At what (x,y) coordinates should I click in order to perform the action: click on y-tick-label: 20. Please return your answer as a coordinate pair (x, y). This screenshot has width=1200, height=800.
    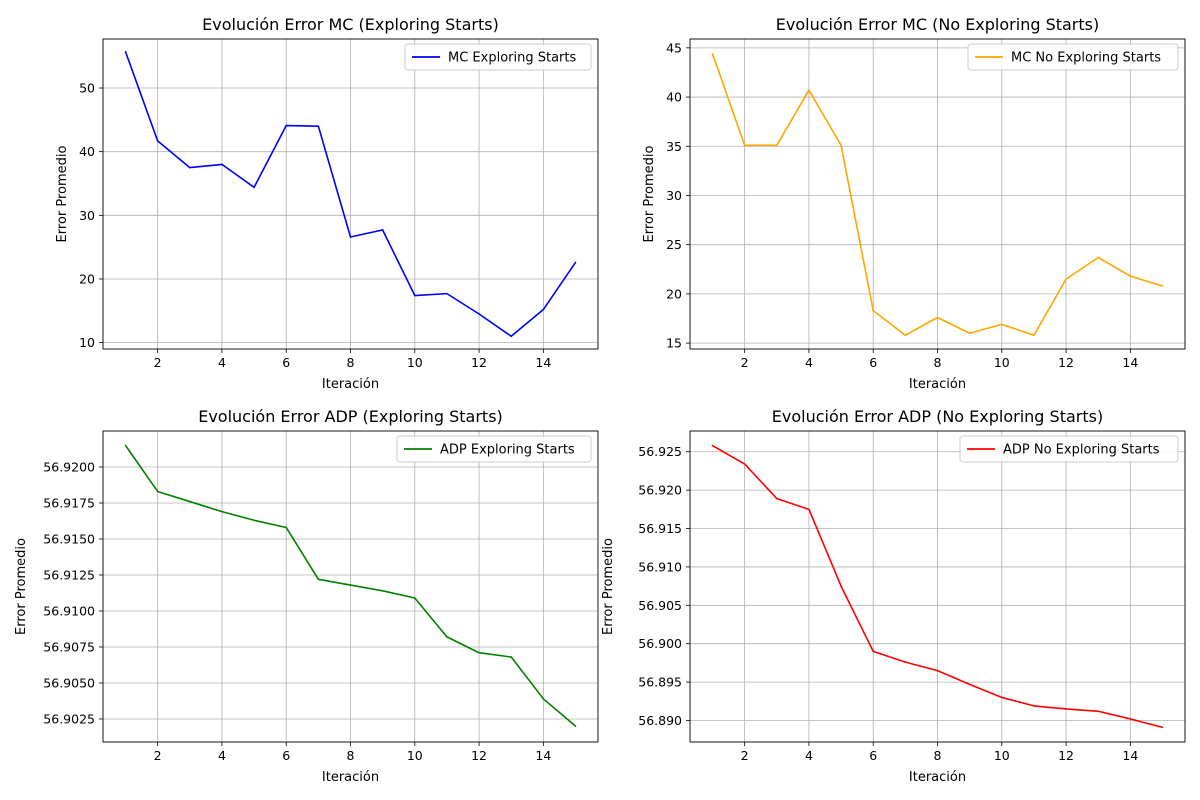
    Looking at the image, I should click on (674, 293).